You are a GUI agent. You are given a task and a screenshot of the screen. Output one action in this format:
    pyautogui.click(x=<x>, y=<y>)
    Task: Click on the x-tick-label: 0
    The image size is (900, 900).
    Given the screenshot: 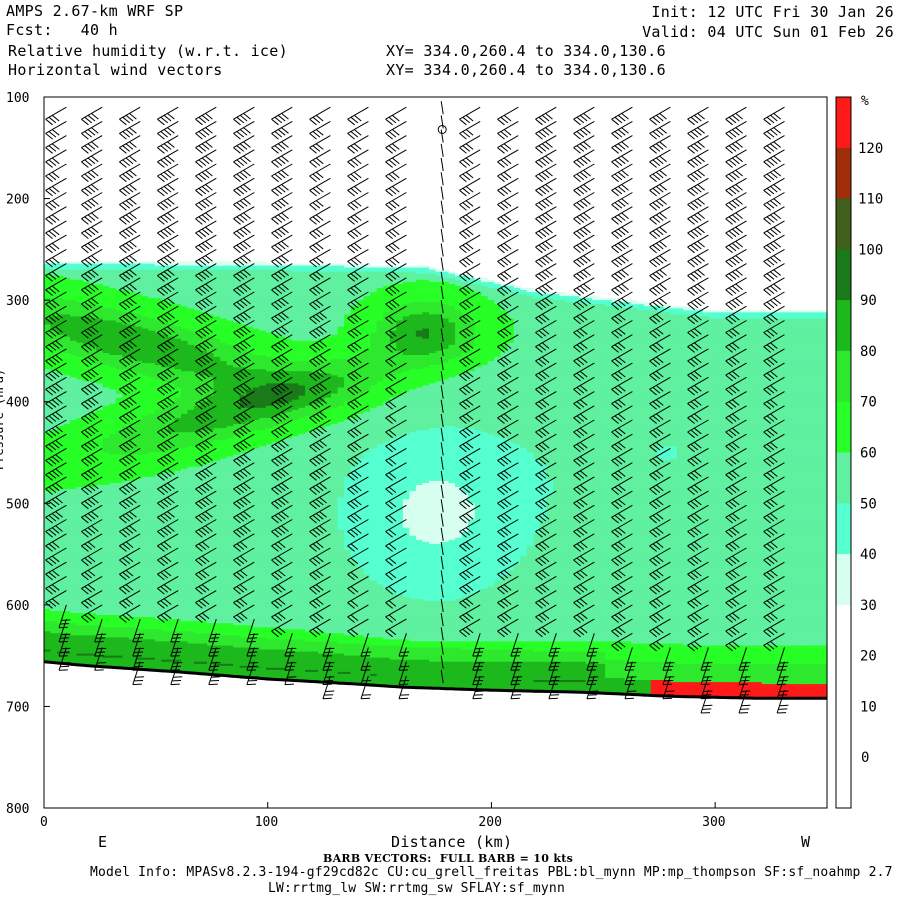 What is the action you would take?
    pyautogui.click(x=44, y=822)
    